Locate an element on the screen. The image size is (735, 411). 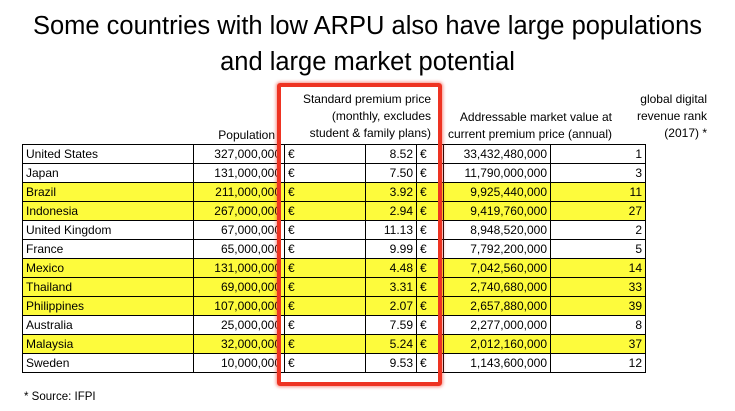
cell-price: 5.24 is located at coordinates (391, 344).